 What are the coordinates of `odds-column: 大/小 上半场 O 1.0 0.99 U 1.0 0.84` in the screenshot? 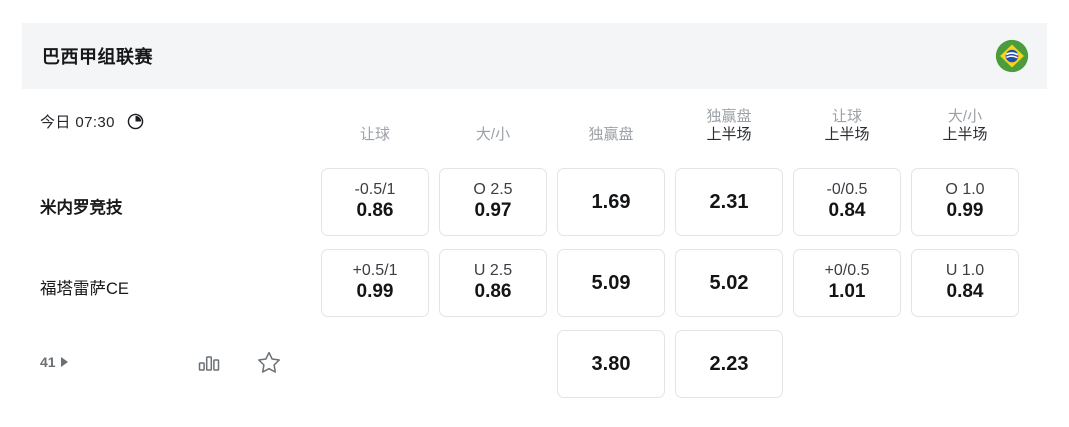 It's located at (965, 258).